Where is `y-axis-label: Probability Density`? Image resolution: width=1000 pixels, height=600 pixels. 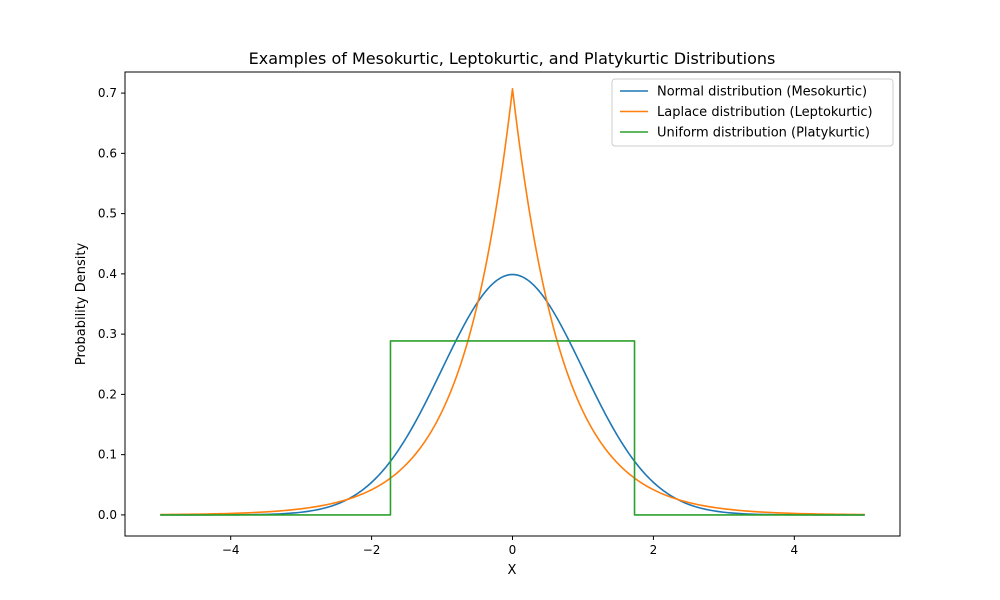
y-axis-label: Probability Density is located at coordinates (81, 304).